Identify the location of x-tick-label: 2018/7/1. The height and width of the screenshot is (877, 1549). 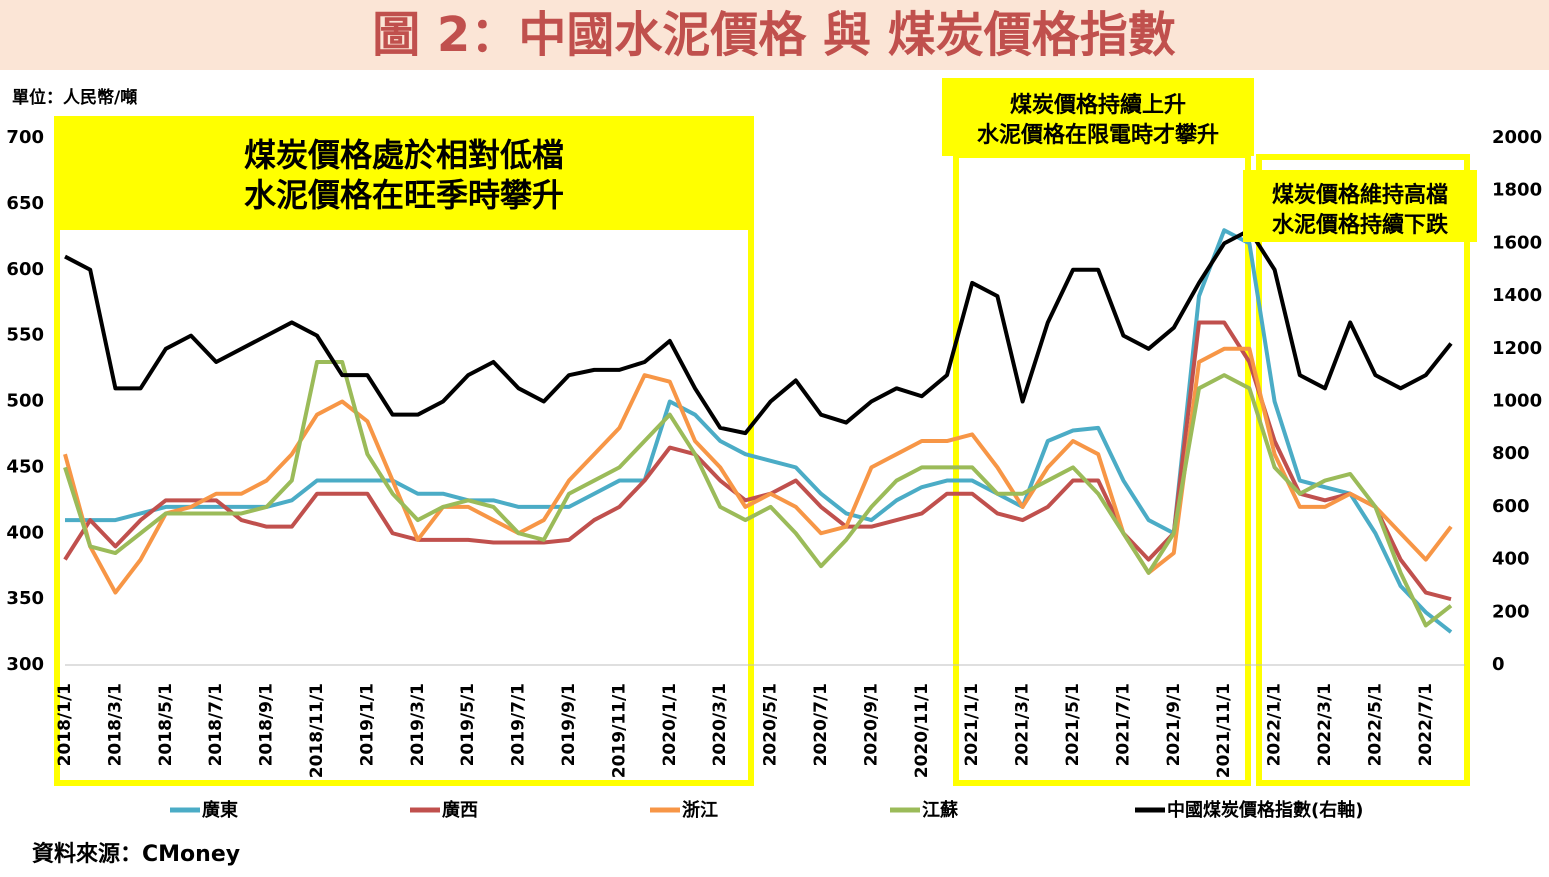
(216, 724).